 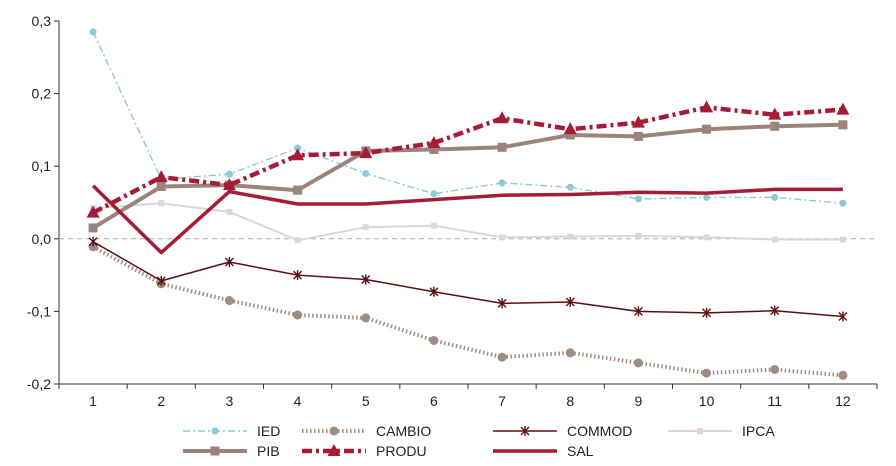 I want to click on legend-item-cambio: CAMBIO, so click(x=366, y=431).